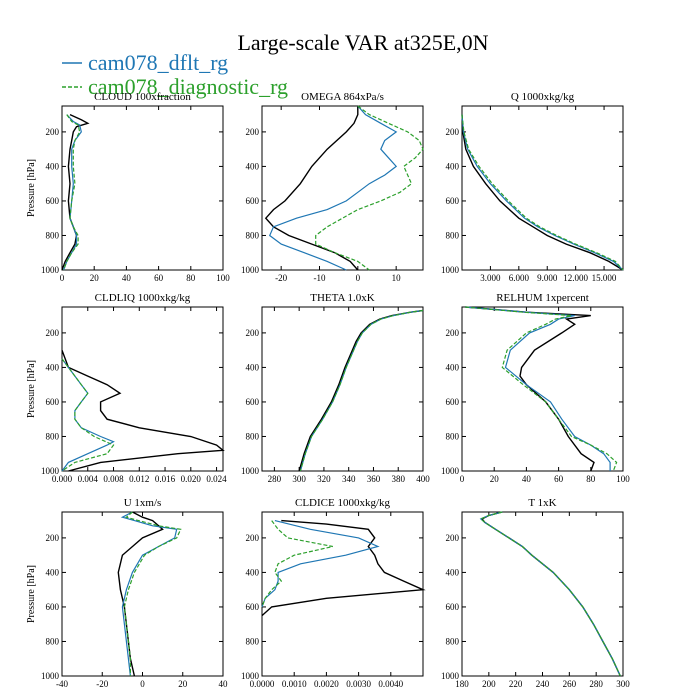 The width and height of the screenshot is (700, 700). I want to click on panel-title: U 1xm/s, so click(143, 503).